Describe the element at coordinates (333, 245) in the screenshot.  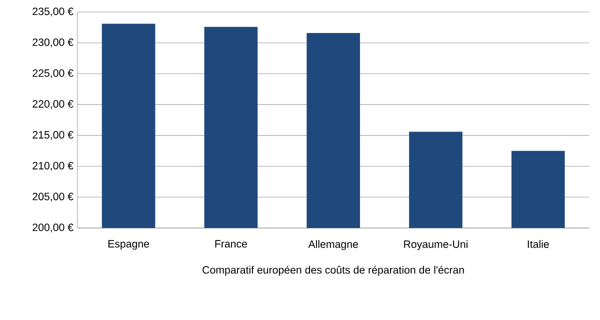
I see `x-tick-label: Allemagne` at that location.